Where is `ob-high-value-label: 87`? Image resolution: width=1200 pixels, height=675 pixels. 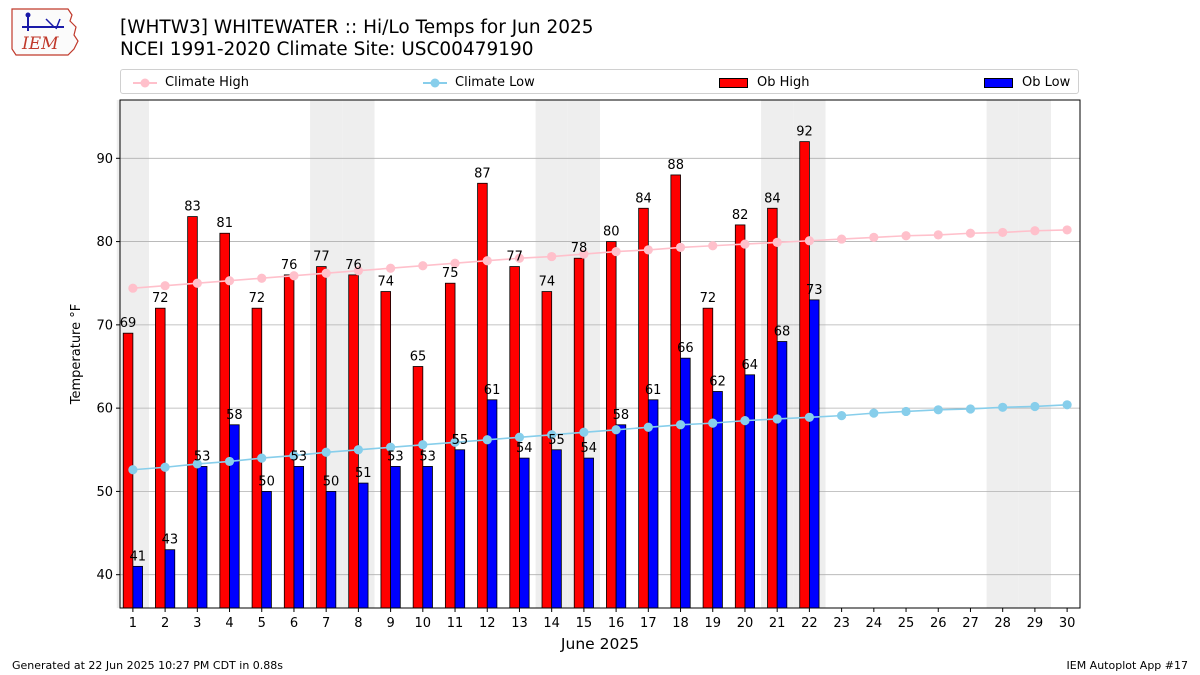
ob-high-value-label: 87 is located at coordinates (482, 173).